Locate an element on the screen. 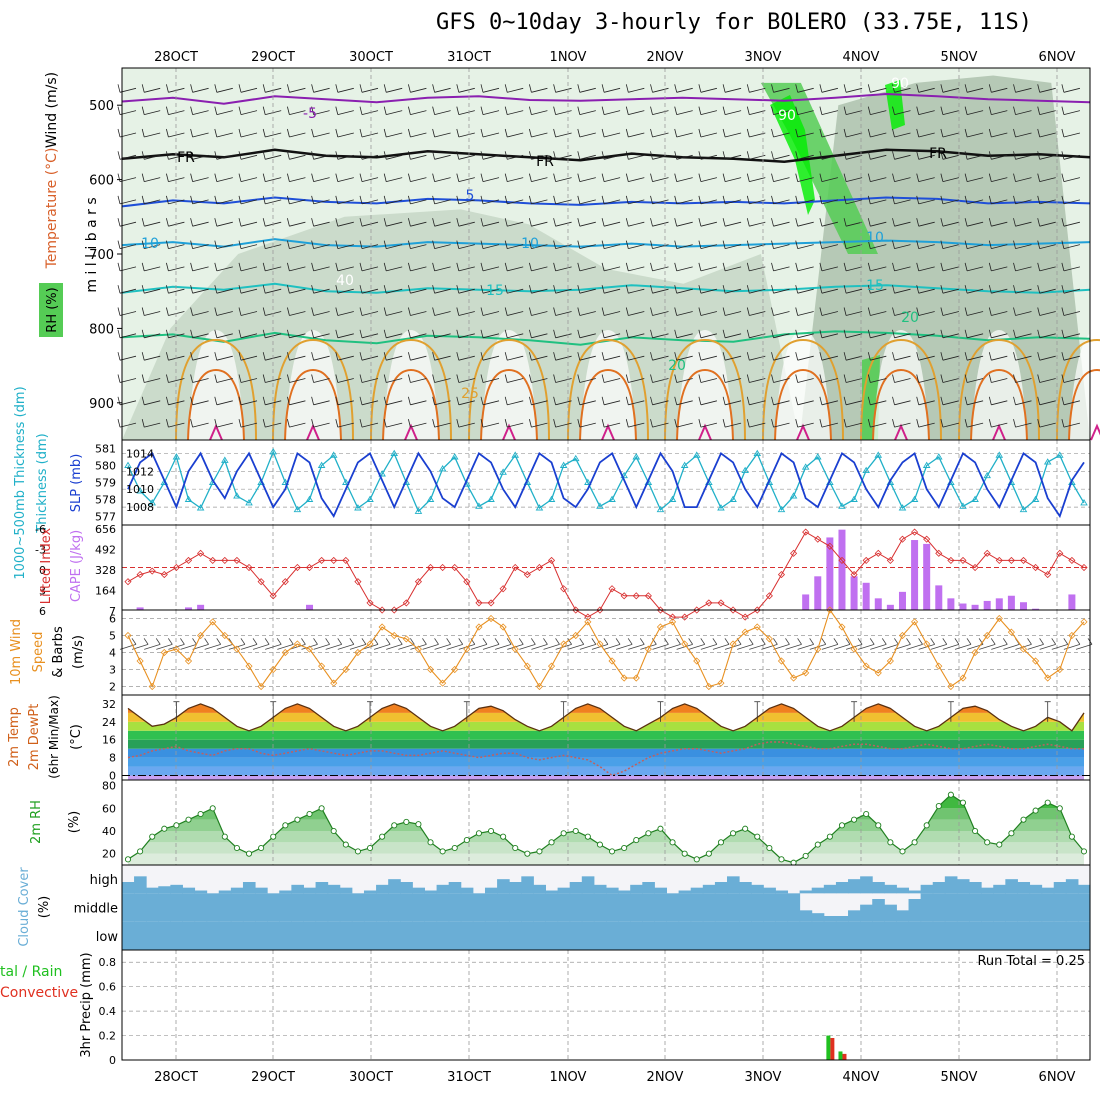 Image resolution: width=1100 pixels, height=1100 pixels. isotherm-25-arch is located at coordinates (1078, 389).